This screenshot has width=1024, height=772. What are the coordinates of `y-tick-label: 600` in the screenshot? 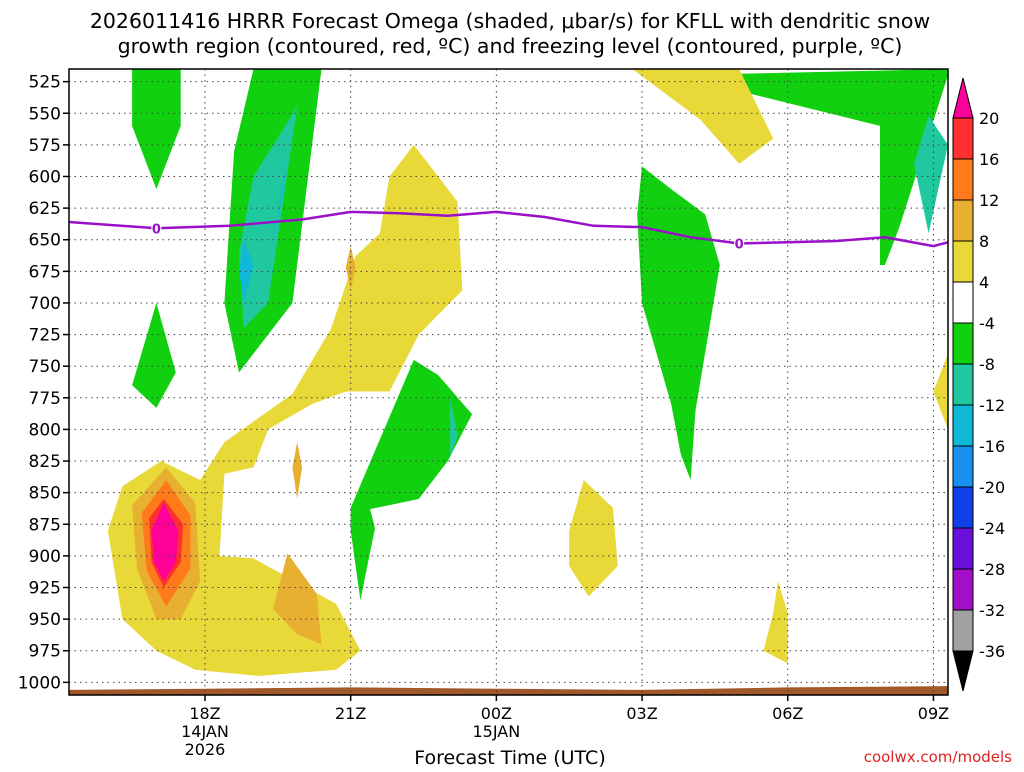 It's located at (45, 177).